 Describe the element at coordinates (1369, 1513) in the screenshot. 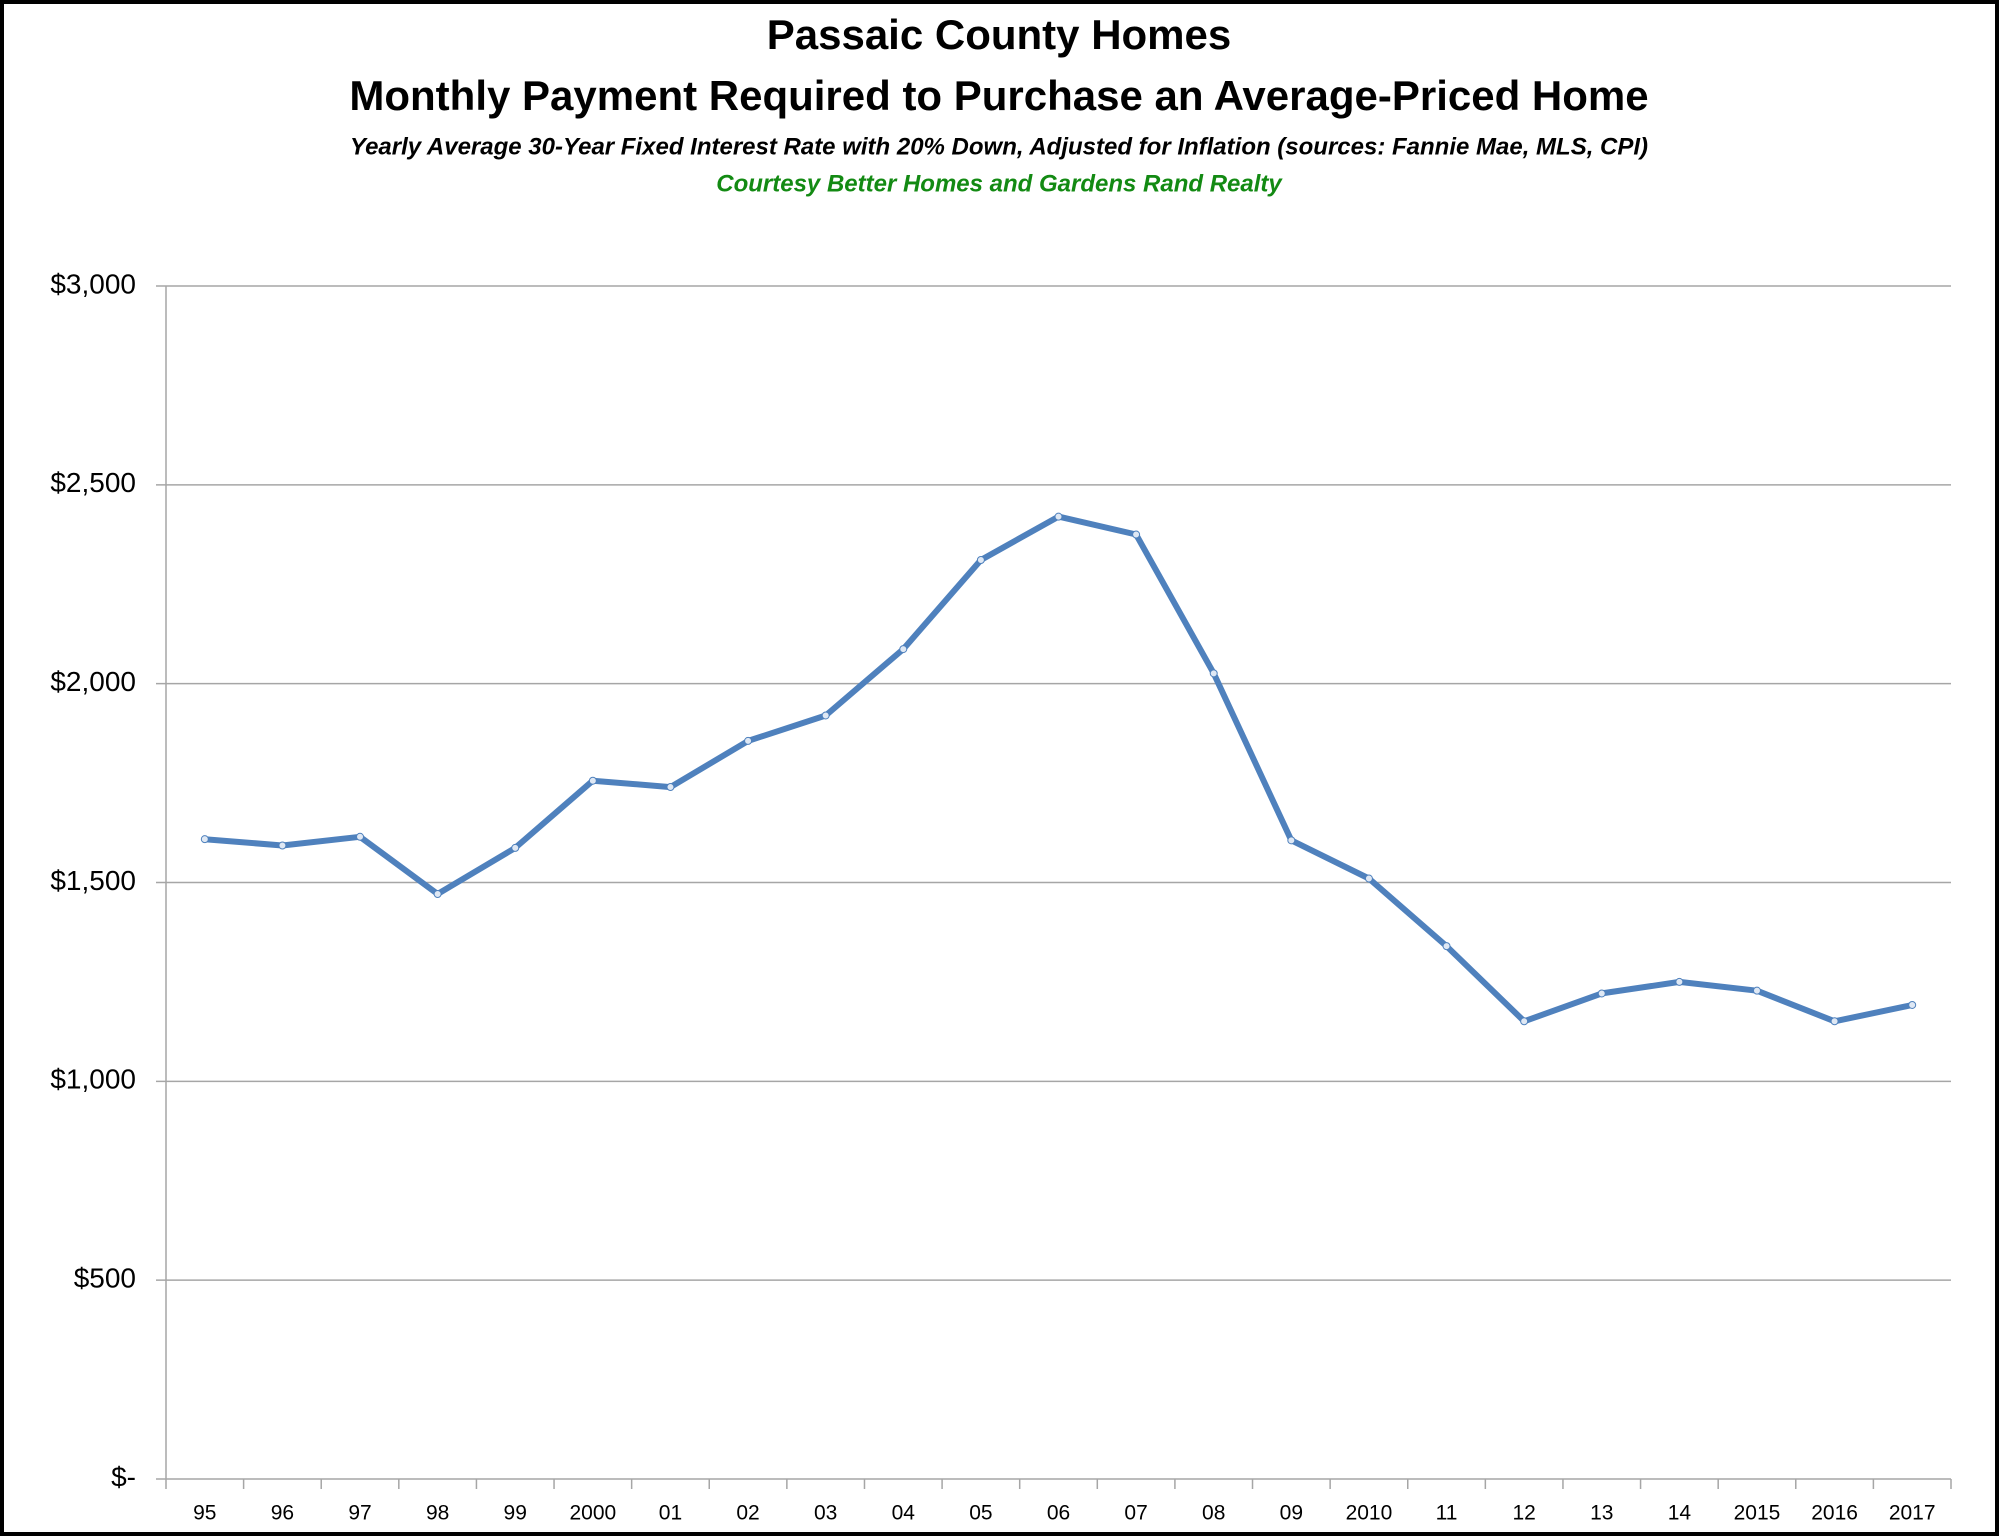

I see `x-tick-label: 2010` at that location.